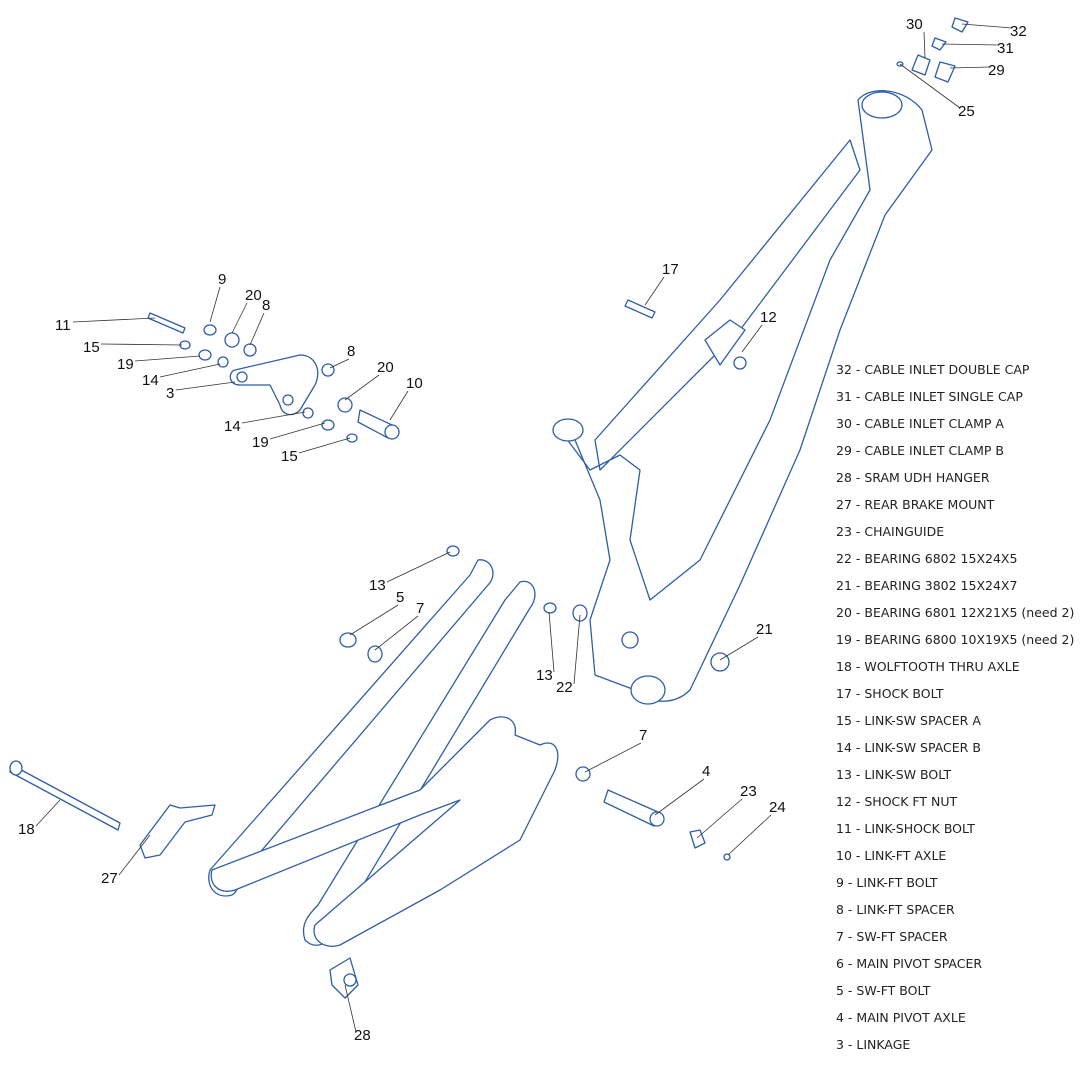 This screenshot has width=1080, height=1080. Describe the element at coordinates (706, 771) in the screenshot. I see `part-callout-4: 4` at that location.